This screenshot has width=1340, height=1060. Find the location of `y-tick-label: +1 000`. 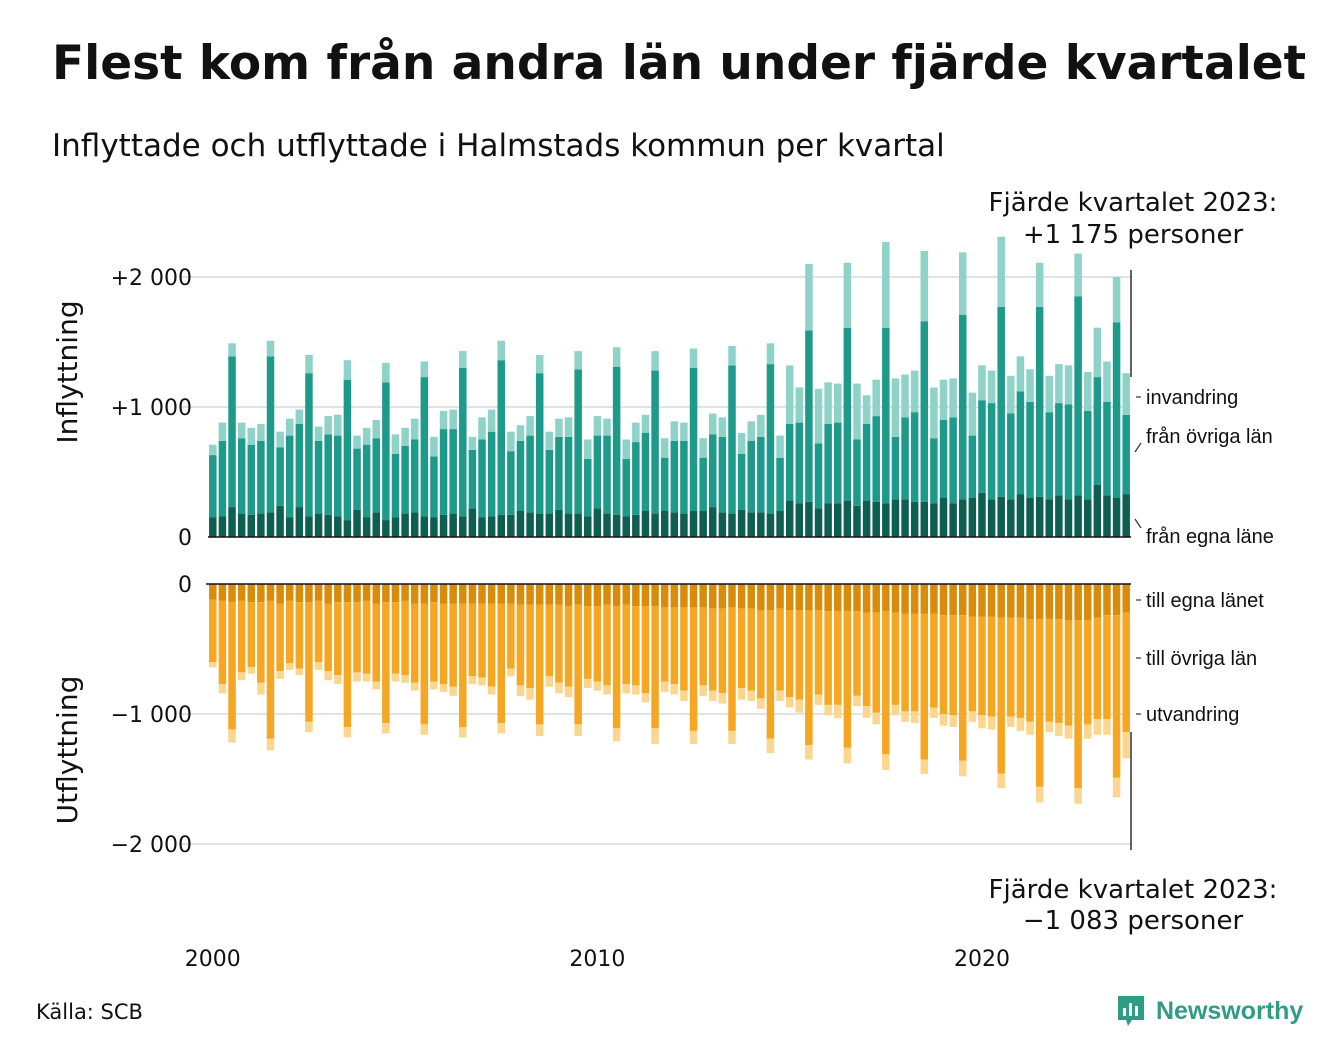

y-tick-label: +1 000 is located at coordinates (151, 408).